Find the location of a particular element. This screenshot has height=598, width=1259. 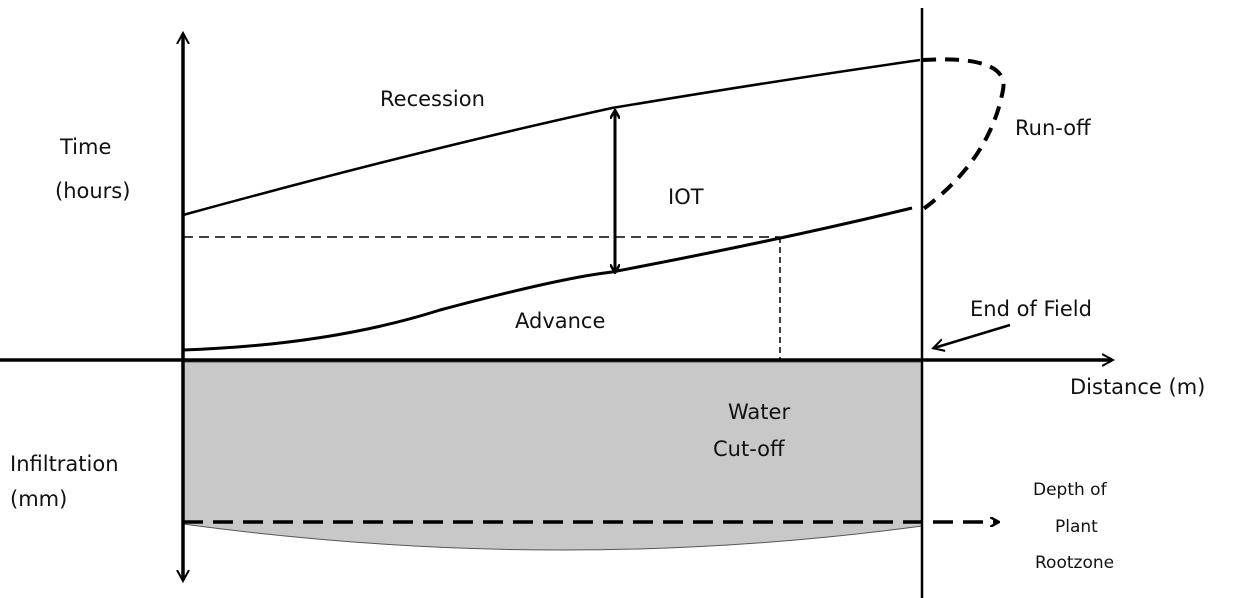

run-off-curve is located at coordinates (963, 134).